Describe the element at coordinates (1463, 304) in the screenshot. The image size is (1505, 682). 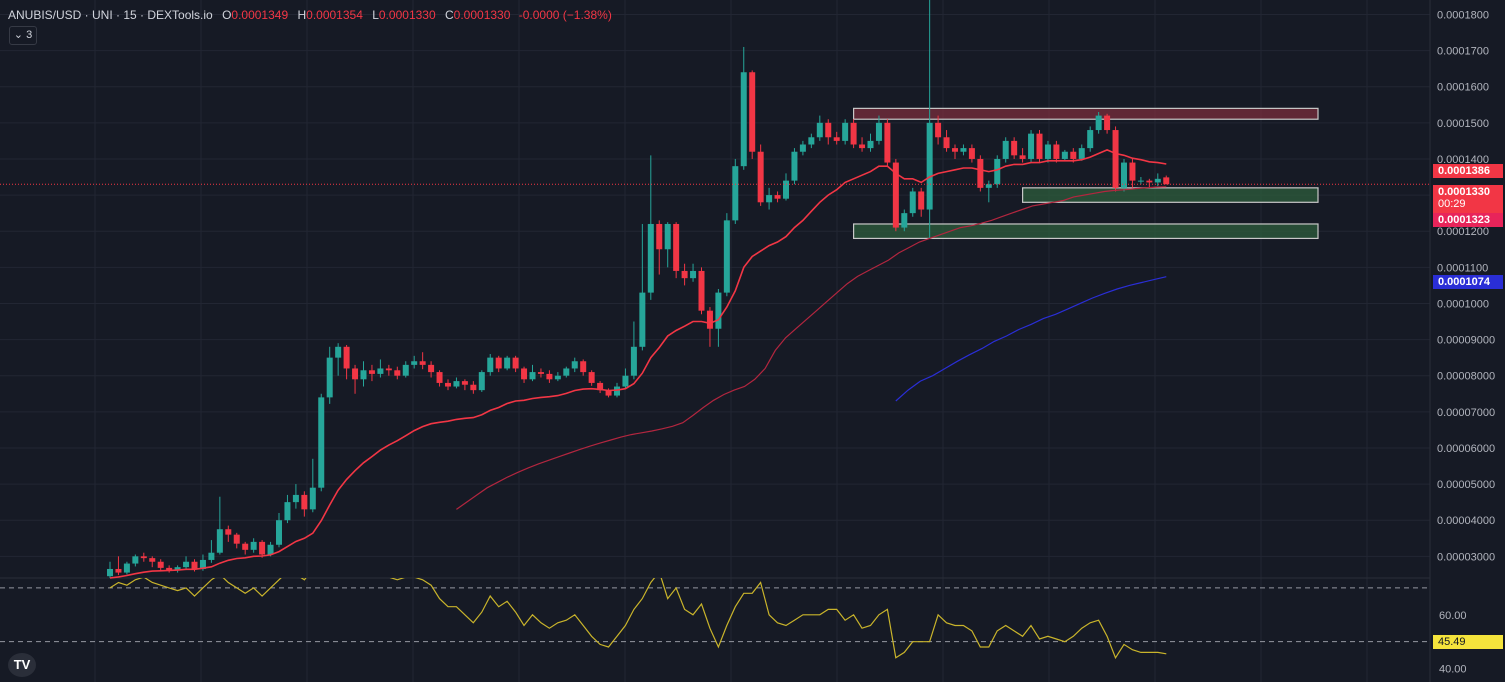
I see `price-tick-label: 0.0001000` at that location.